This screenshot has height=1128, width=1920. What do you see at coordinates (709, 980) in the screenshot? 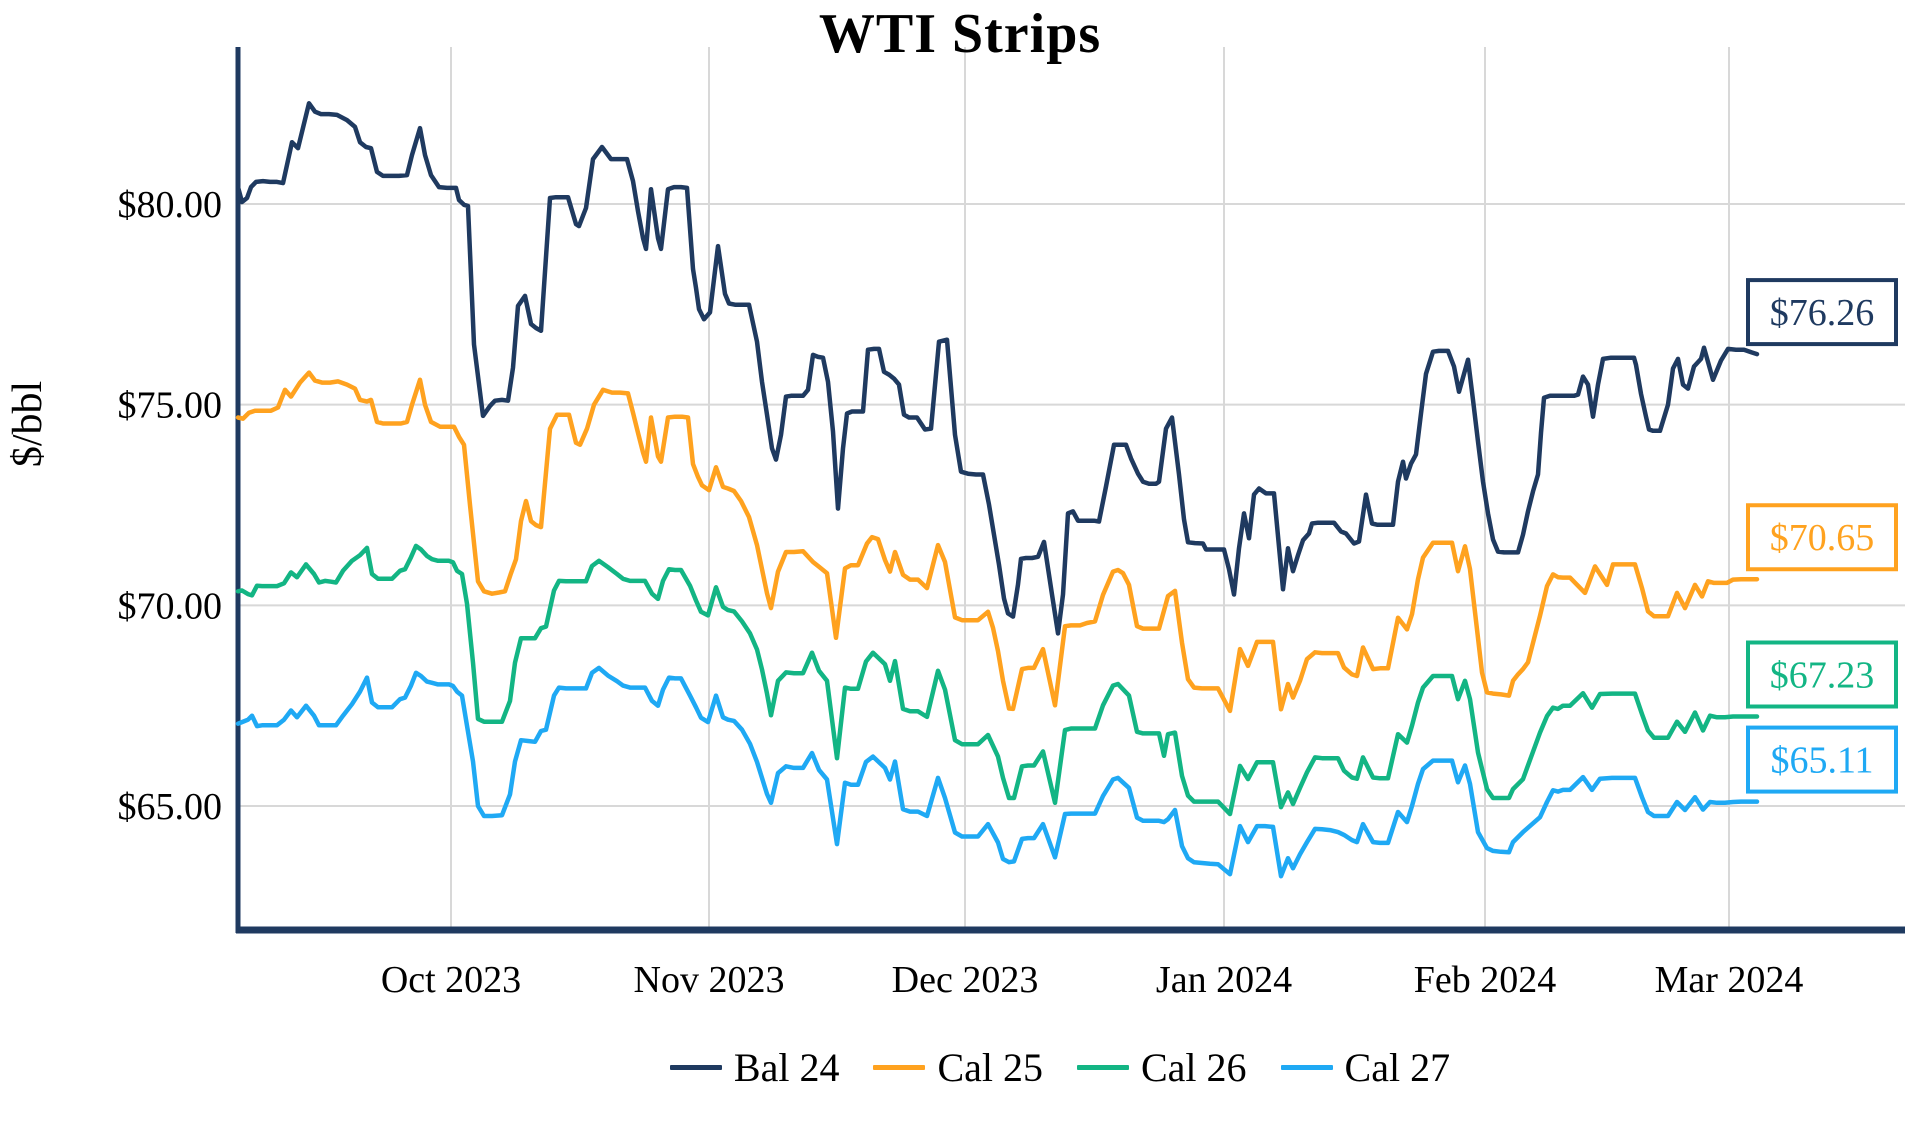
I see `x-tick-label: Nov 2023` at bounding box center [709, 980].